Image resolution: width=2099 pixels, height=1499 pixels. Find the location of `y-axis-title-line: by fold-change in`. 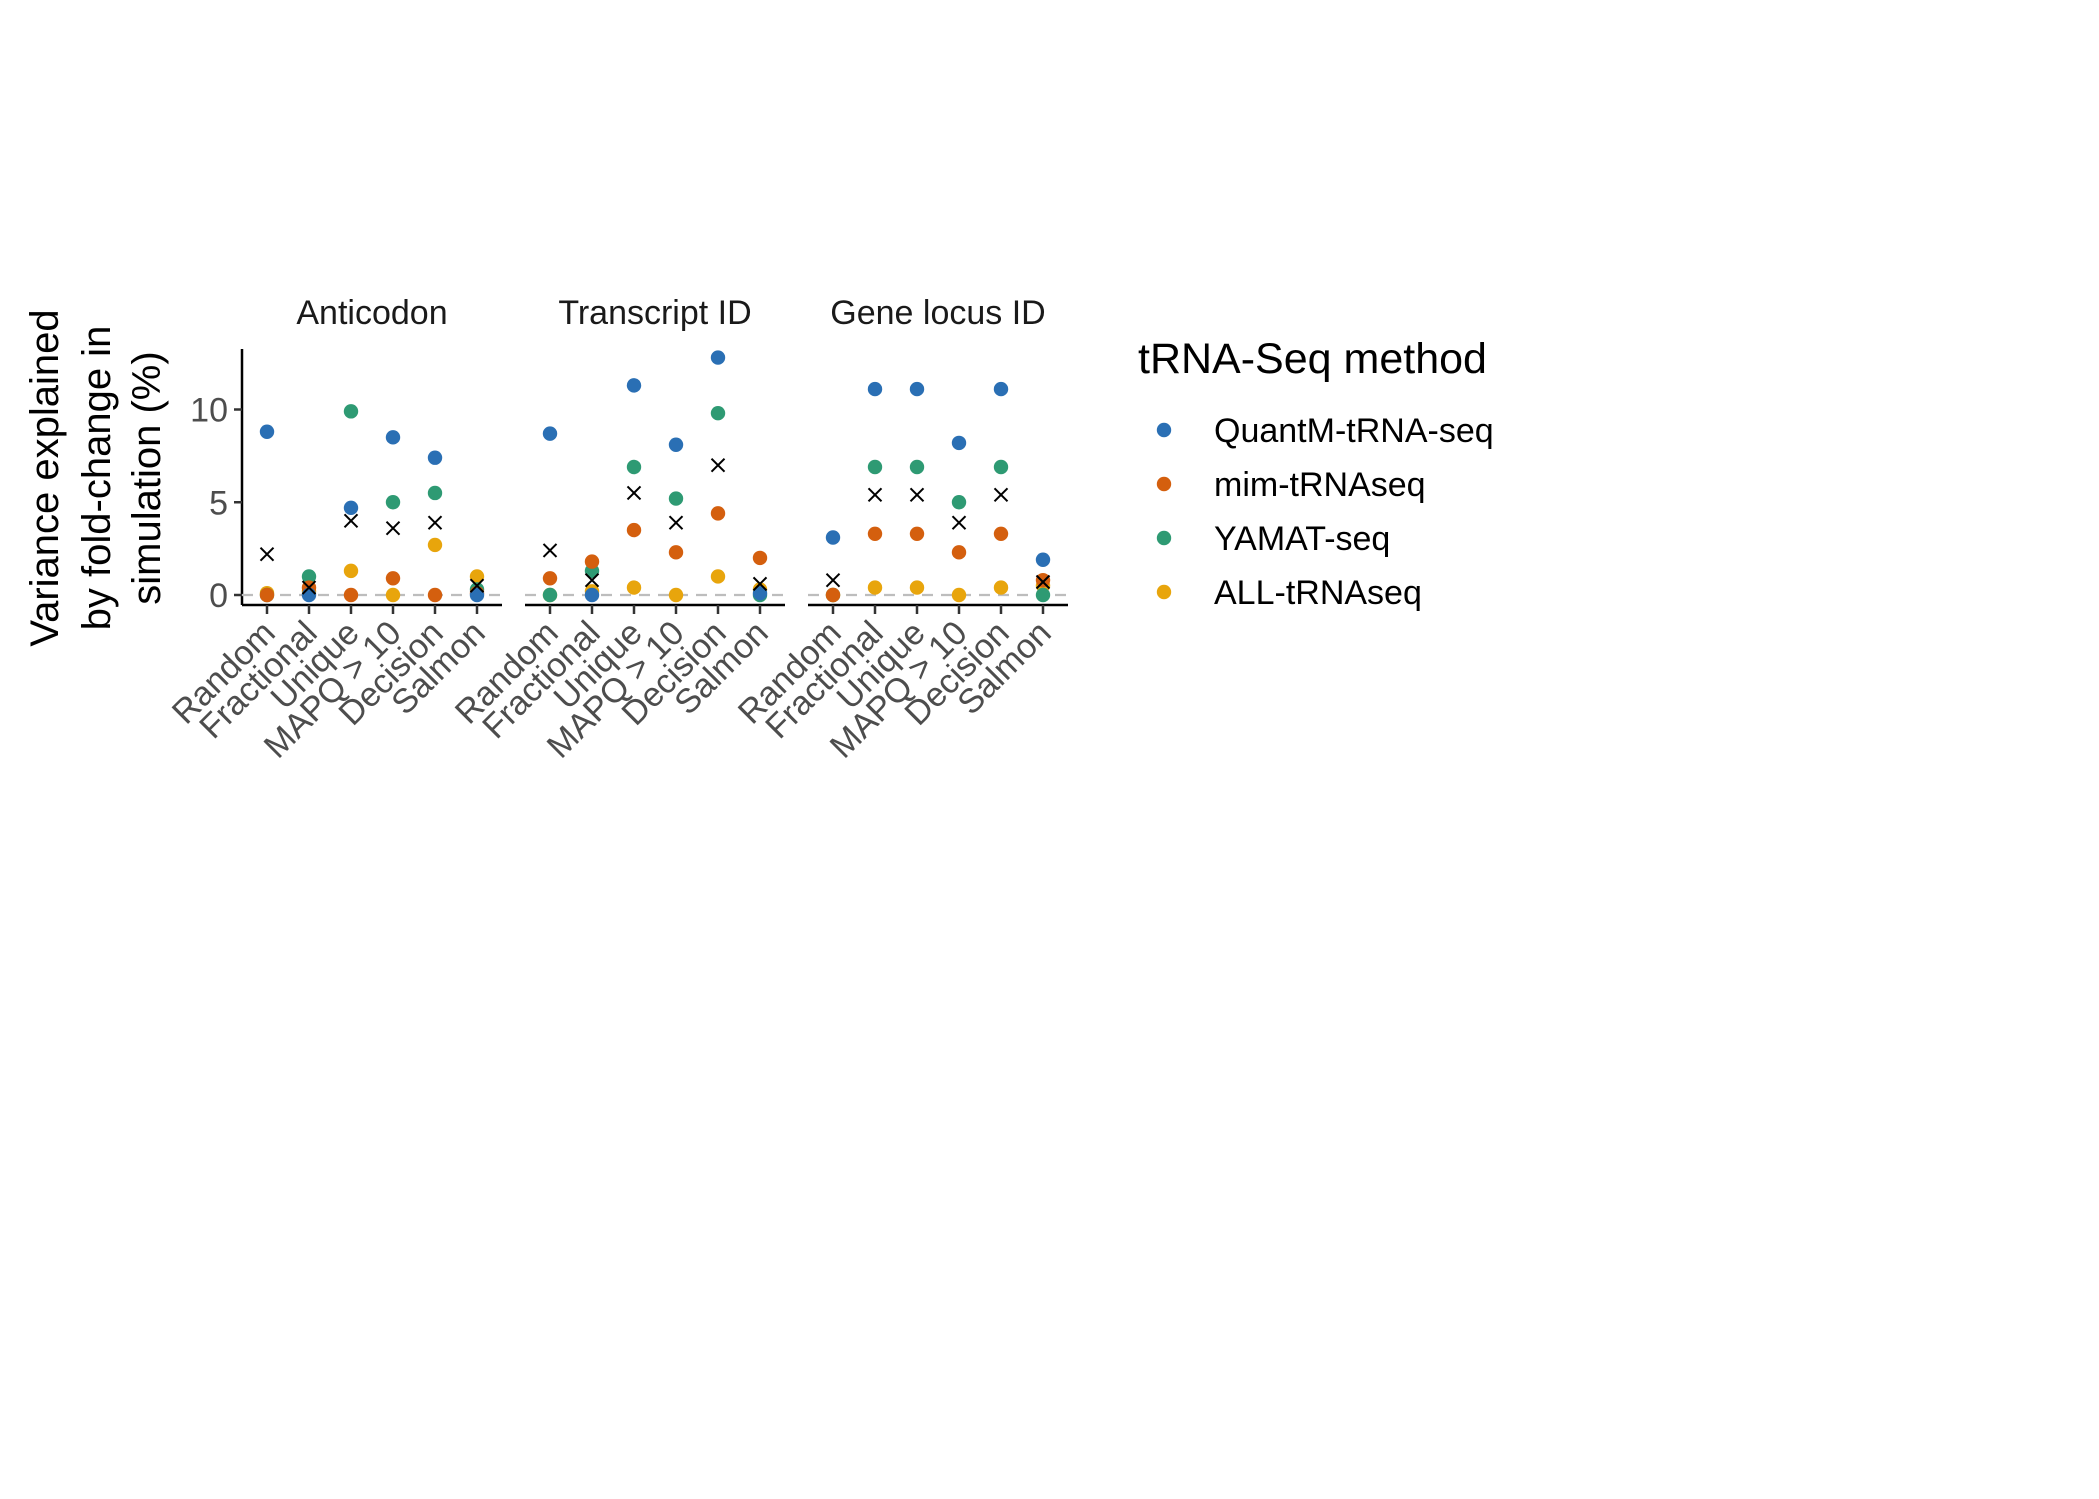

y-axis-title-line: by fold-change in is located at coordinates (97, 478).